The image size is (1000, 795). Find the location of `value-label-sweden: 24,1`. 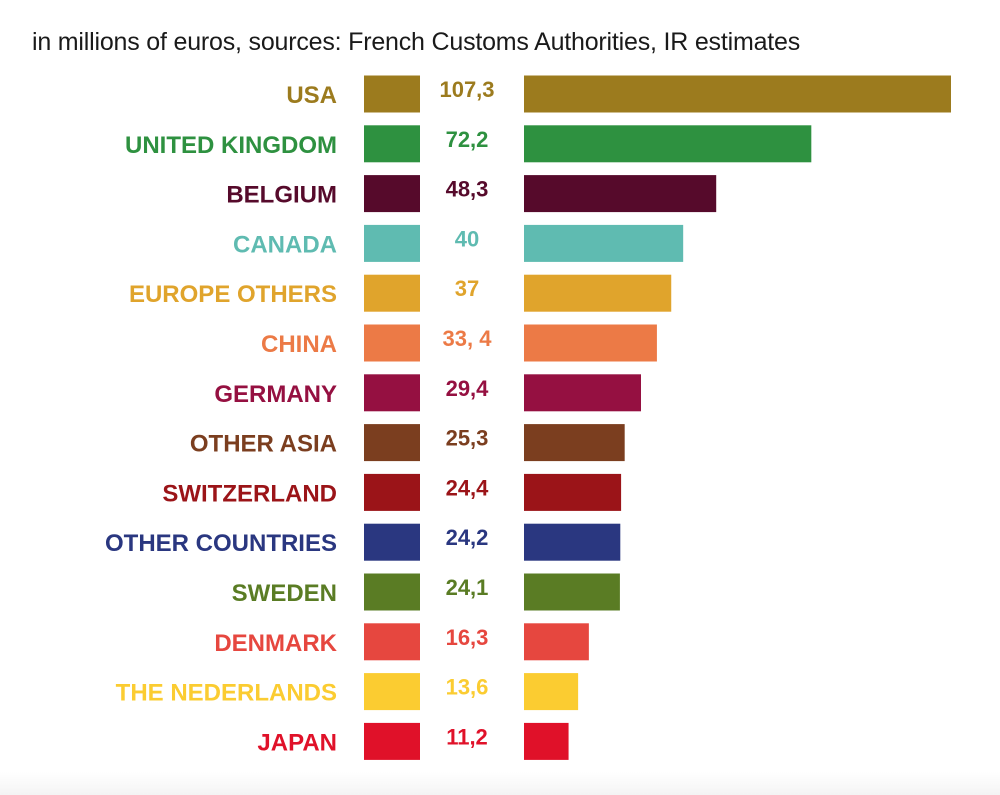

value-label-sweden: 24,1 is located at coordinates (467, 587).